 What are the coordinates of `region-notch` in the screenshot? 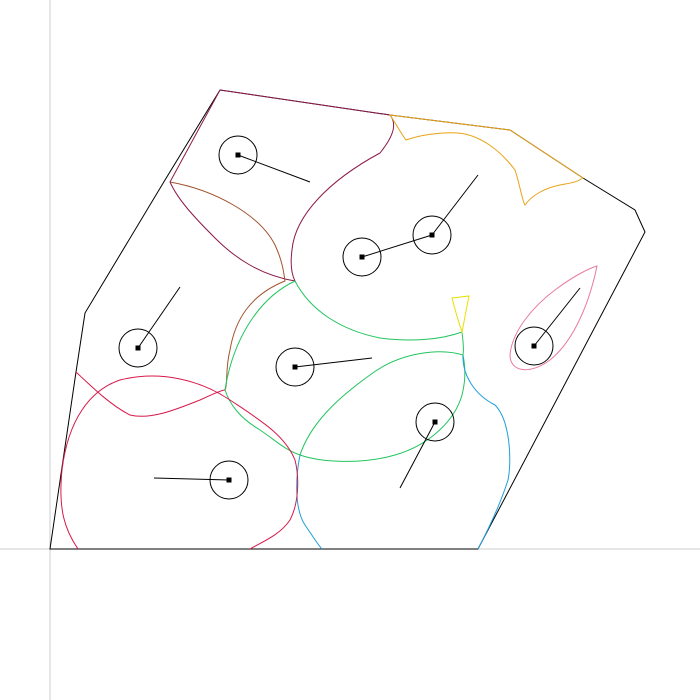 It's located at (460, 314).